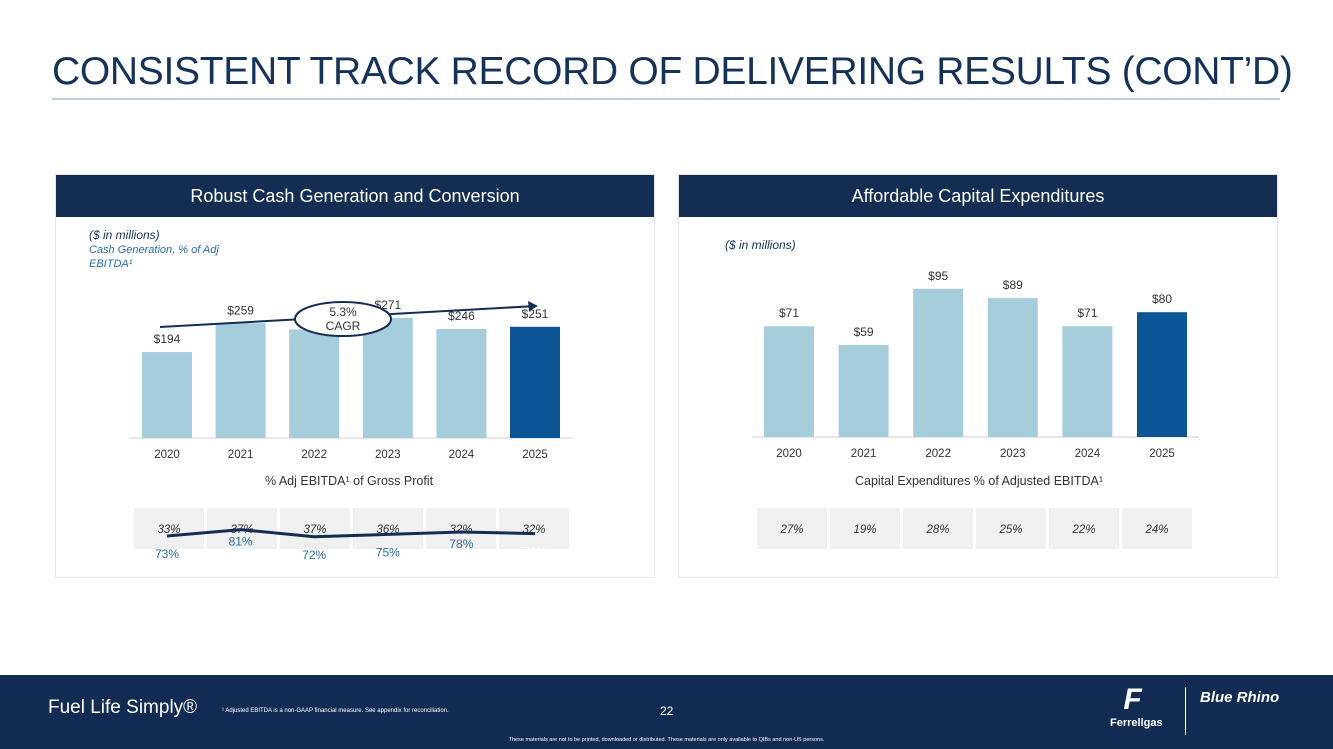 The height and width of the screenshot is (749, 1333). I want to click on blue-rhino-logo-text: Blue Rhino, so click(1240, 697).